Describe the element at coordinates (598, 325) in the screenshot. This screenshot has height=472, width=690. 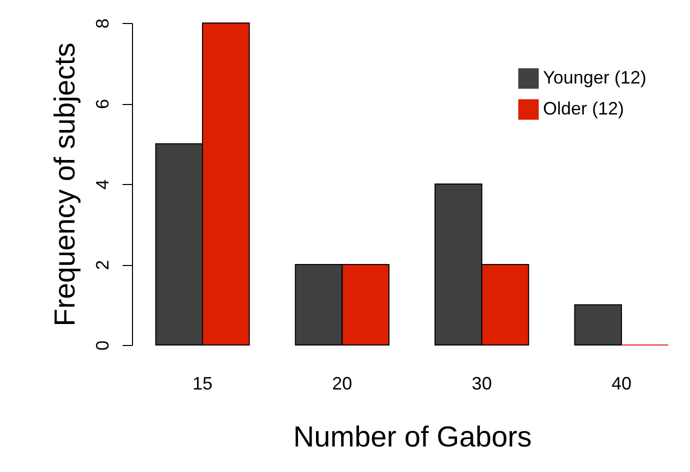
I see `bar` at that location.